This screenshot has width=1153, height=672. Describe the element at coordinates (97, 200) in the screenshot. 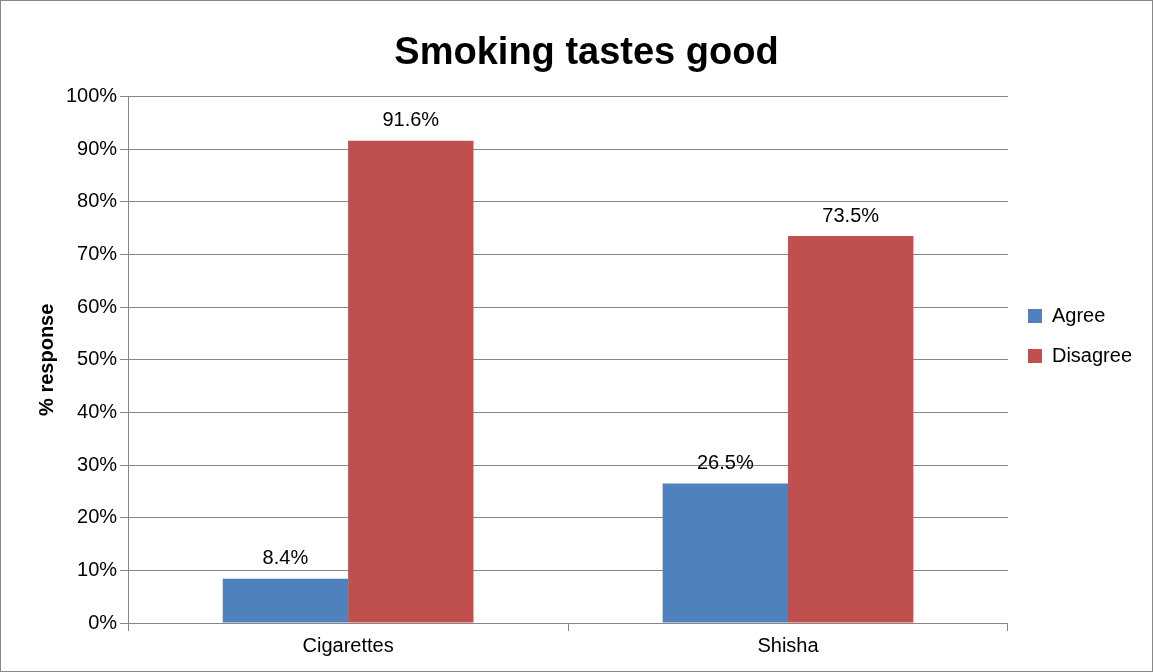

I see `y-tick-label: 80%` at that location.